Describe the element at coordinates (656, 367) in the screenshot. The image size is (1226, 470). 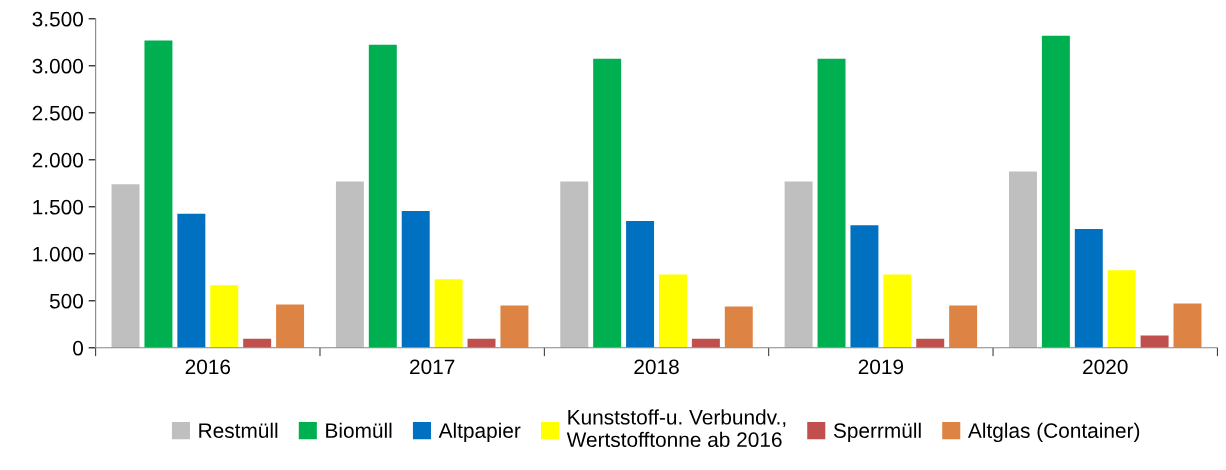
I see `x-tick-label: 2018` at that location.